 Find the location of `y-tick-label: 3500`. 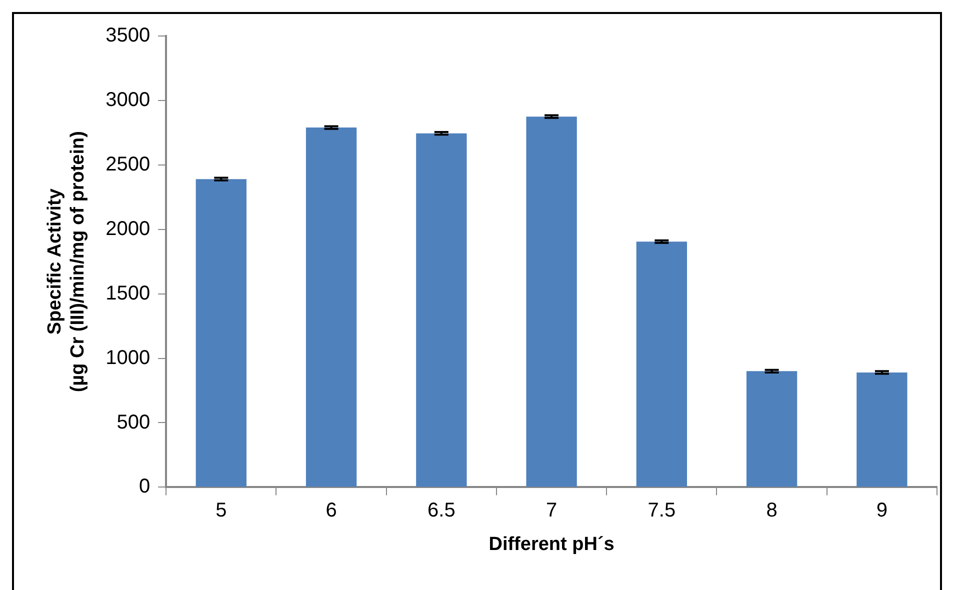

y-tick-label: 3500 is located at coordinates (128, 35).